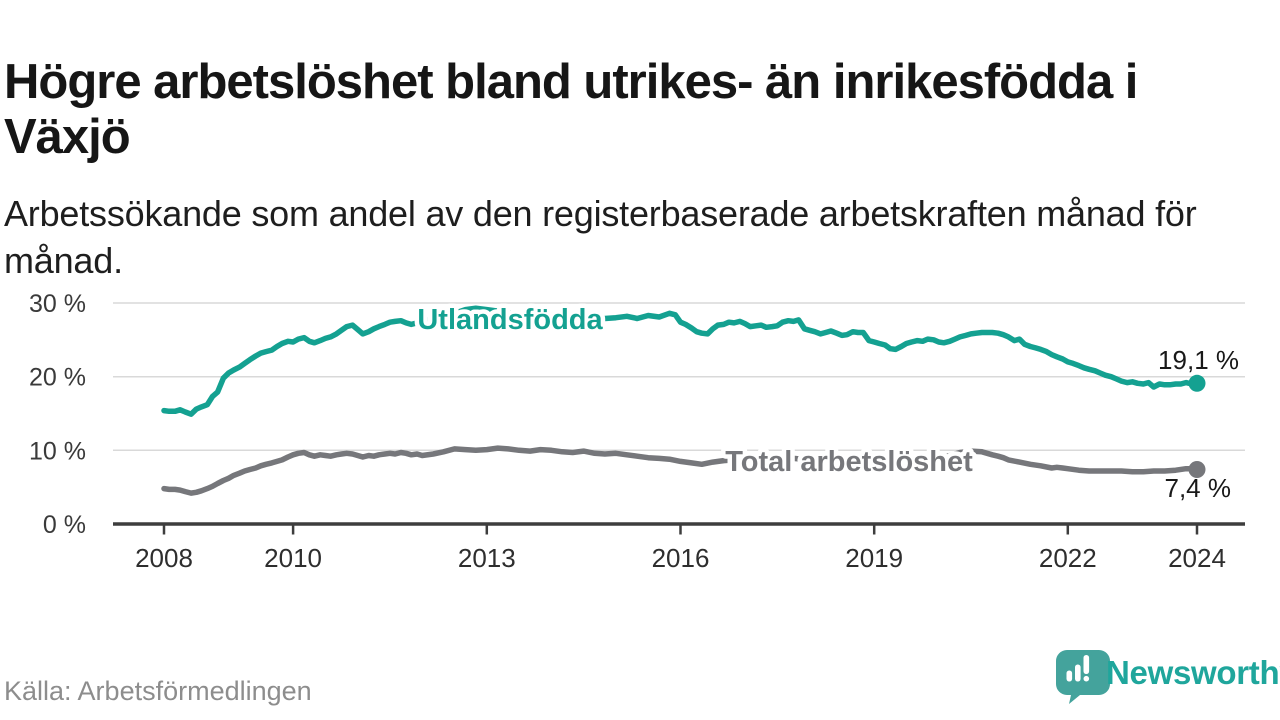 Image resolution: width=1280 pixels, height=720 pixels. Describe the element at coordinates (849, 462) in the screenshot. I see `series-label-total-arbetsloshet: Total arbetslöshet` at that location.